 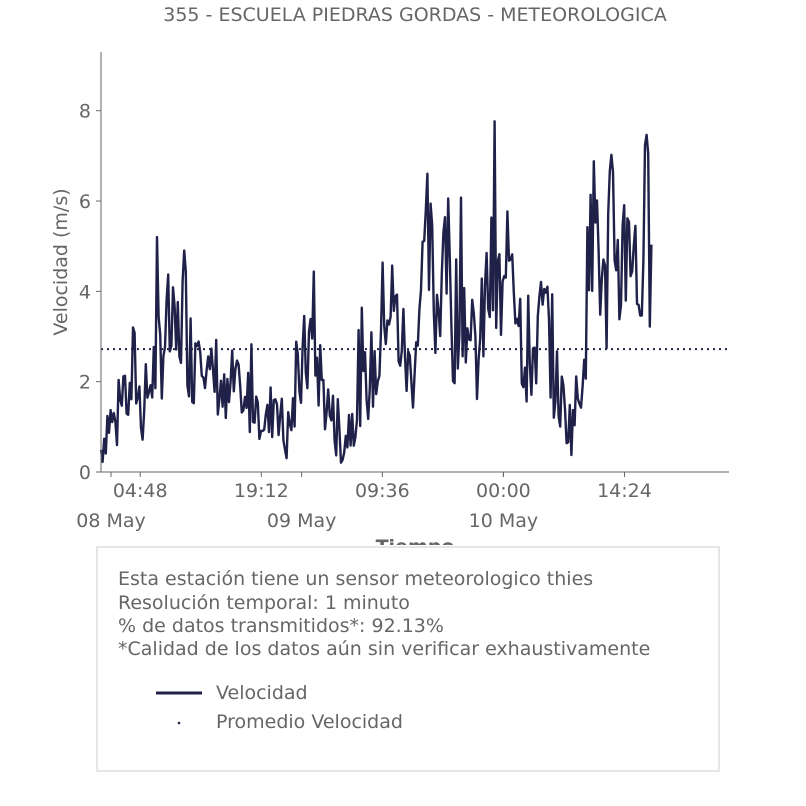 I want to click on y-axis-label: Velocidad (m/s), so click(x=61, y=261).